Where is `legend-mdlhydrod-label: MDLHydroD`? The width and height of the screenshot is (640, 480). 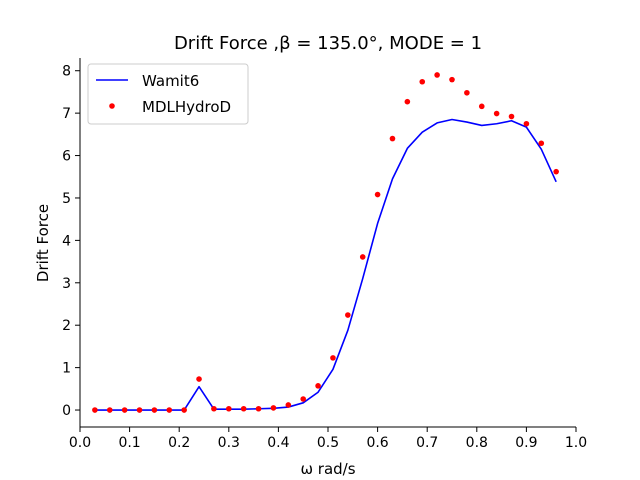 legend-mdlhydrod-label: MDLHydroD is located at coordinates (186, 107).